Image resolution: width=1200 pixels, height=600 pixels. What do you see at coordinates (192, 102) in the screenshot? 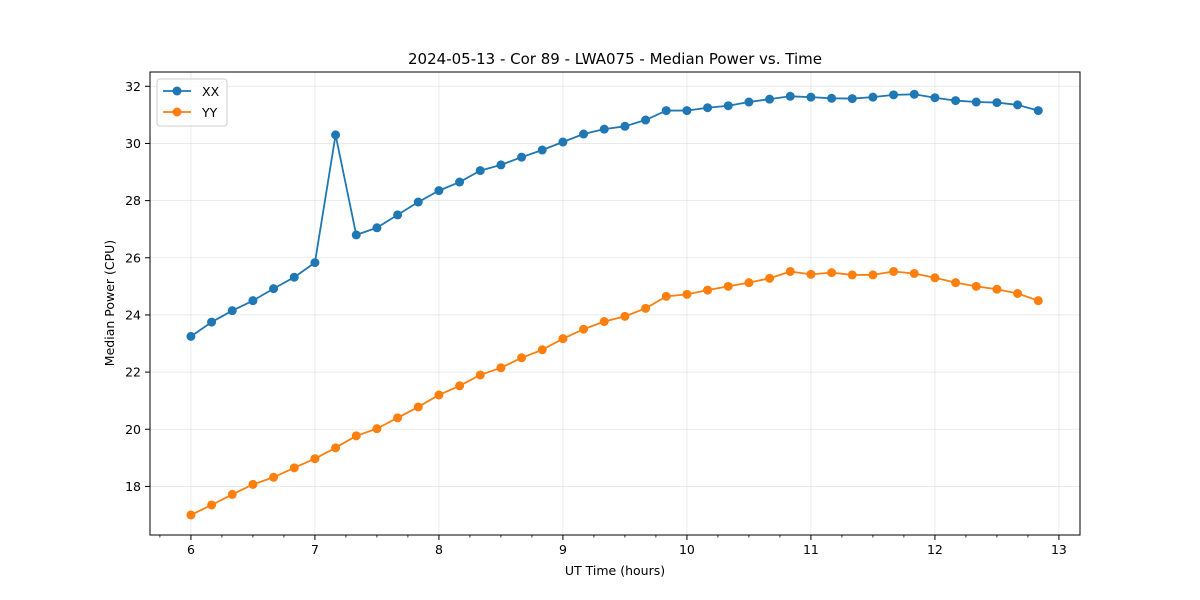
I see `legend: XX YY` at bounding box center [192, 102].